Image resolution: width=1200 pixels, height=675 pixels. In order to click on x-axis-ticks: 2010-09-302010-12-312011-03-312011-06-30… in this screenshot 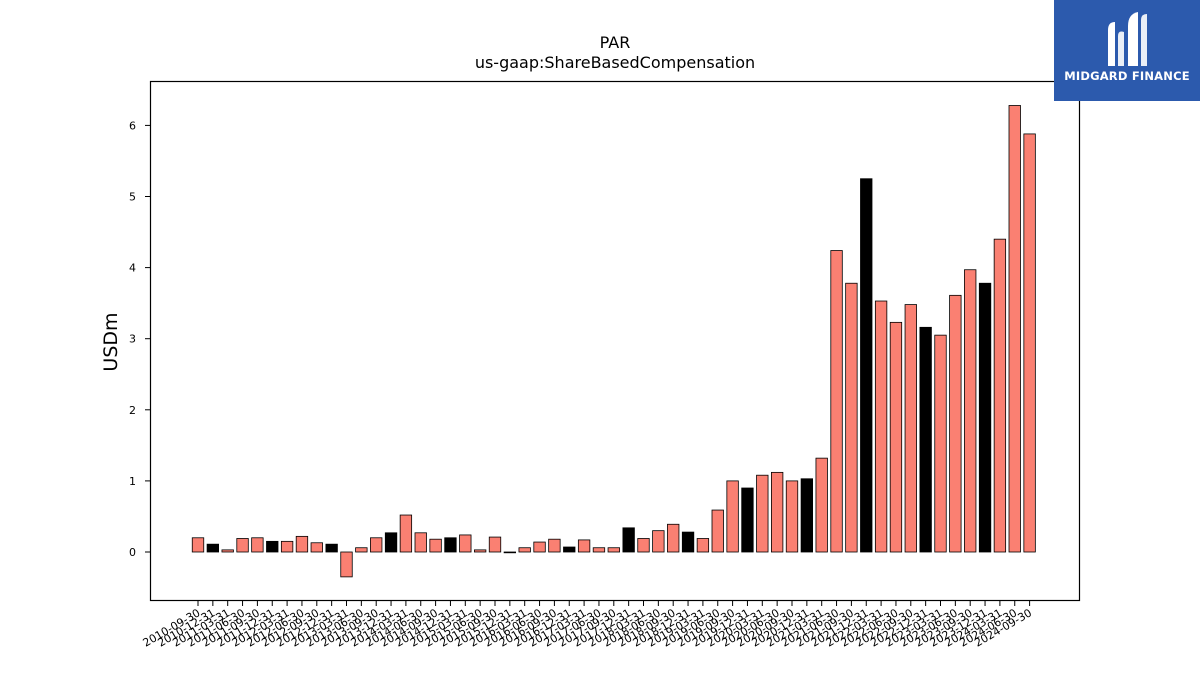, I will do `click(587, 625)`.